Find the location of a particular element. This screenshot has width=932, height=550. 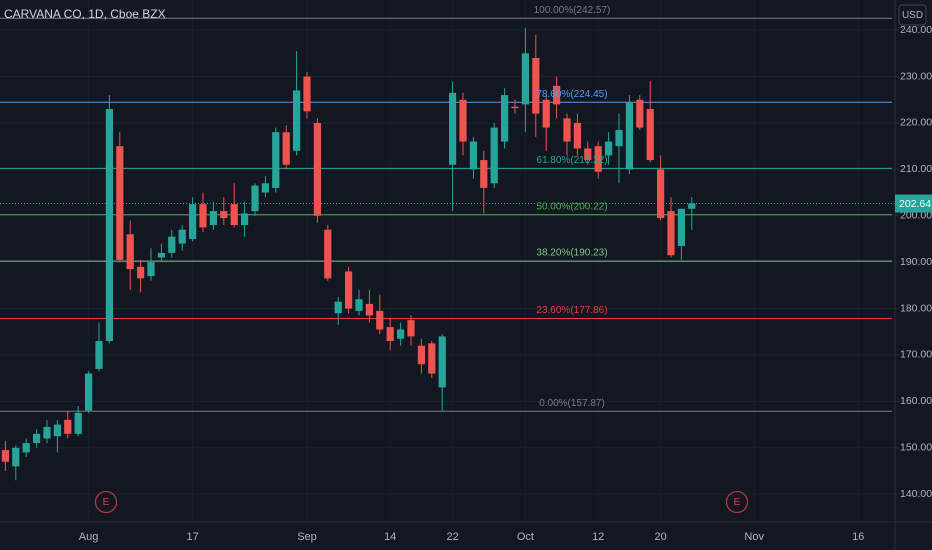

currency-box is located at coordinates (912, 15).